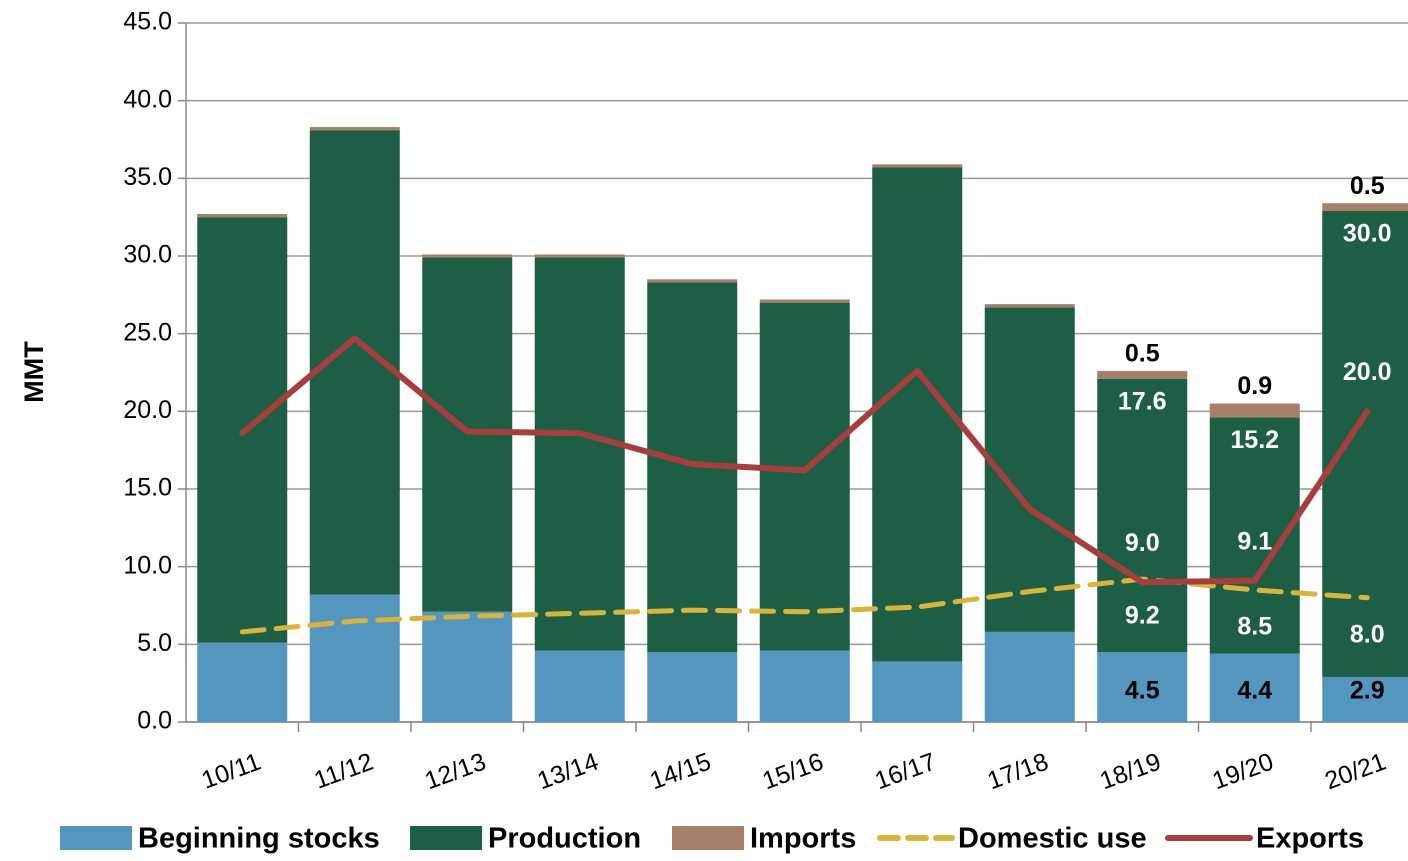 The width and height of the screenshot is (1408, 861). What do you see at coordinates (1142, 691) in the screenshot?
I see `data-label: 4.5` at bounding box center [1142, 691].